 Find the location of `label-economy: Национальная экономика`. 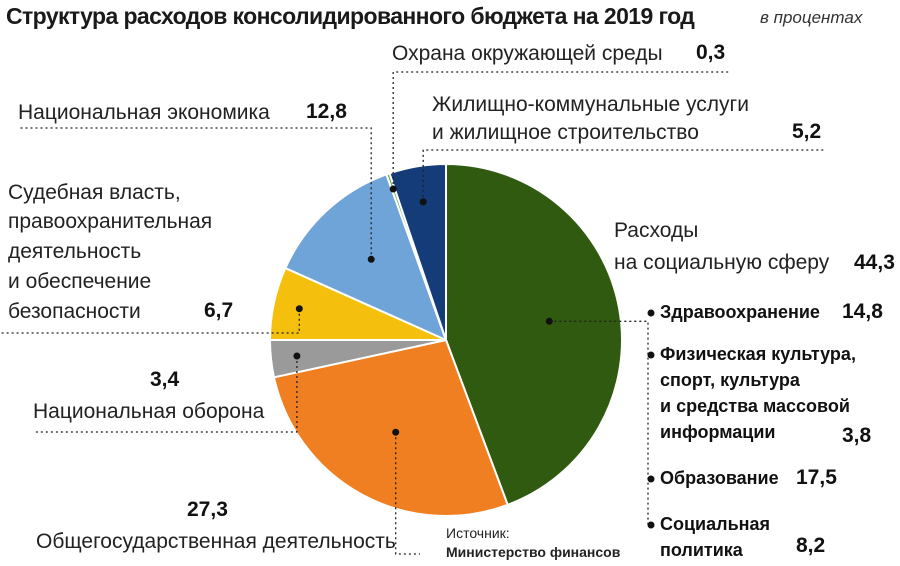

label-economy: Национальная экономика is located at coordinates (144, 112).